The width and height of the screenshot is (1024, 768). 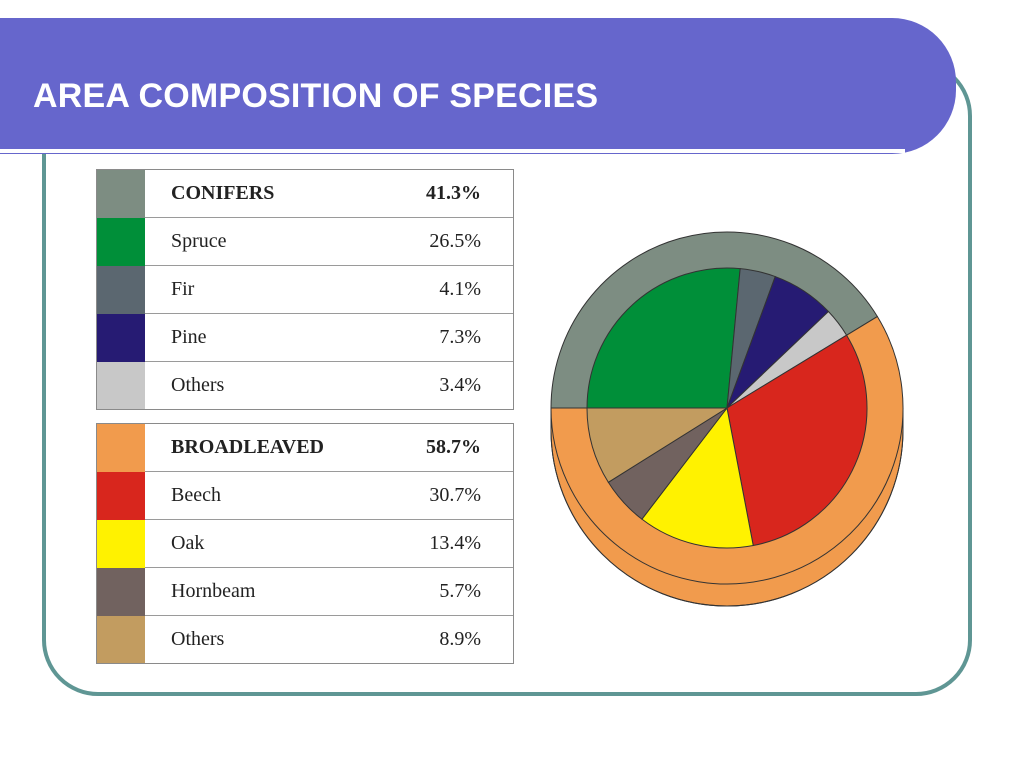 What do you see at coordinates (120, 447) in the screenshot?
I see `legend-swatch-broadleaved` at bounding box center [120, 447].